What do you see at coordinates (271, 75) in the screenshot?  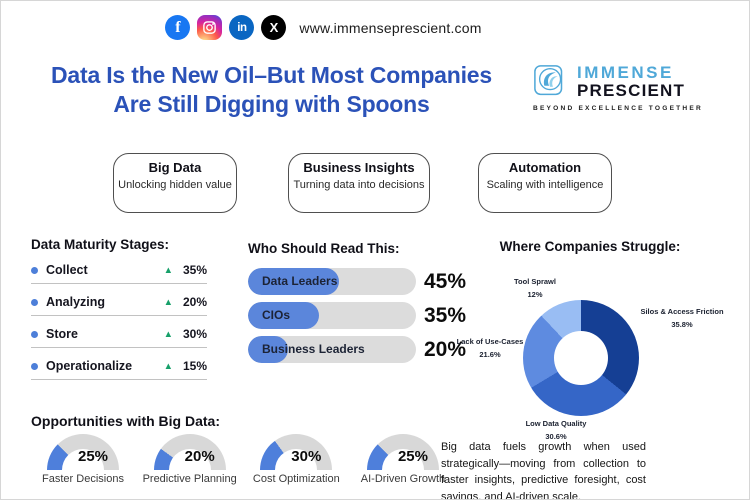 I see `page-title-line1: Data Is the New Oil–But Most Companies` at bounding box center [271, 75].